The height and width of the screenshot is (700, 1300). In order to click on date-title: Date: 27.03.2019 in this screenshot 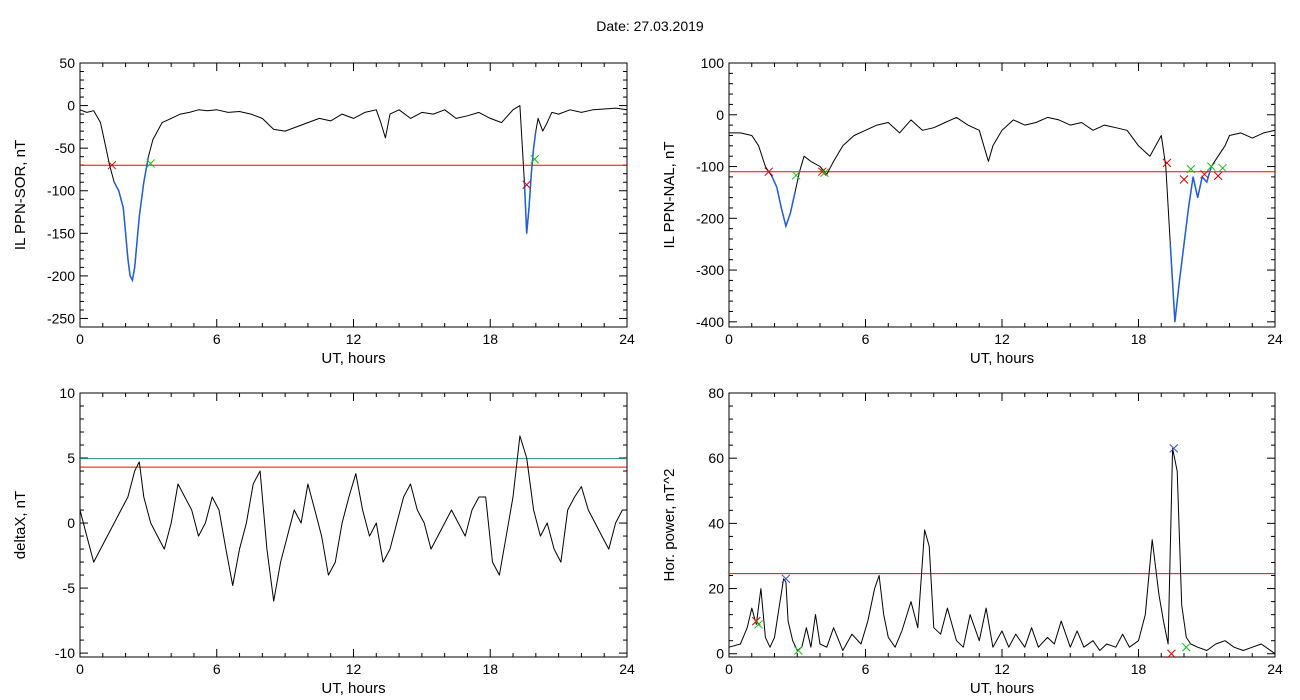, I will do `click(650, 26)`.